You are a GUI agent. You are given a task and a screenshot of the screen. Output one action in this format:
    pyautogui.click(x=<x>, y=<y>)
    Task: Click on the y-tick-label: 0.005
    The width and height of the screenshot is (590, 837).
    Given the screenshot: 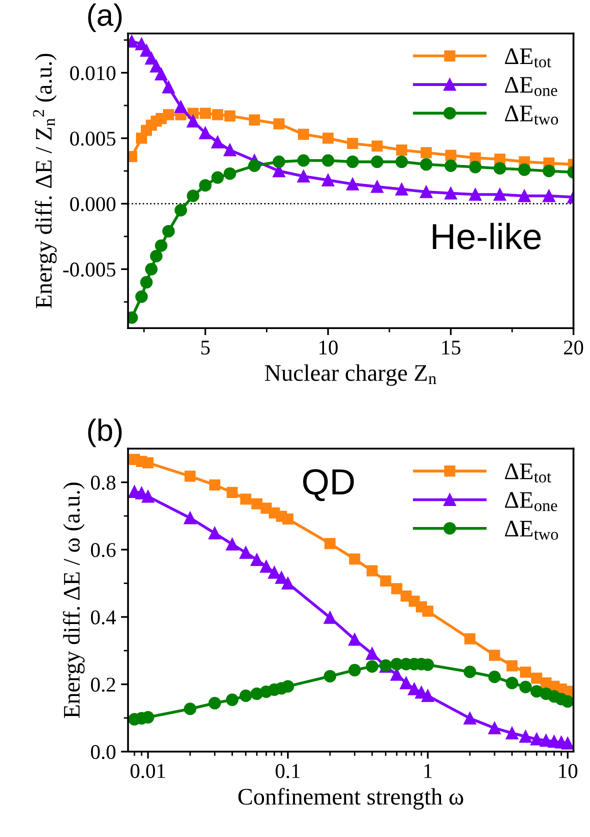 What is the action you would take?
    pyautogui.click(x=93, y=139)
    